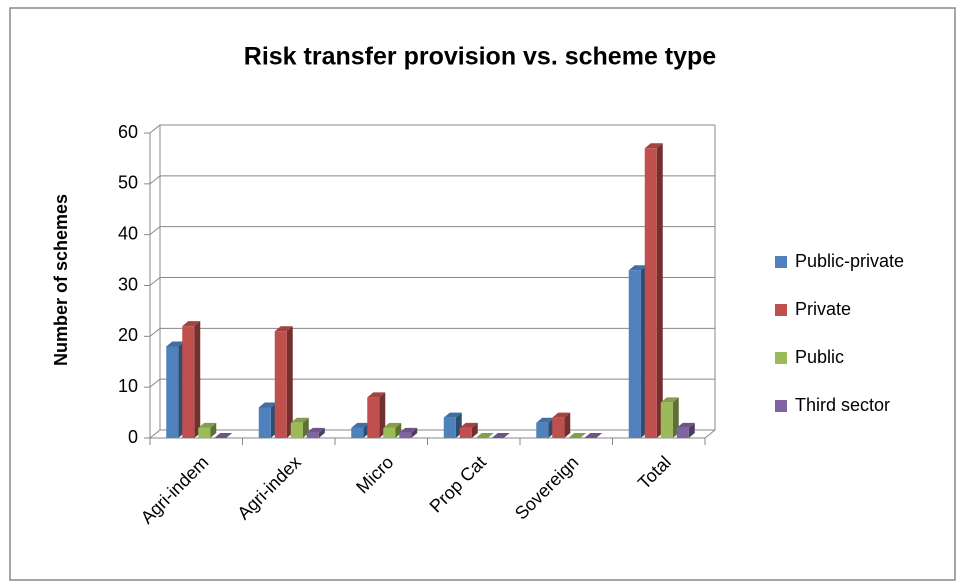 Image resolution: width=958 pixels, height=583 pixels. What do you see at coordinates (128, 132) in the screenshot?
I see `y-tick-label: 60` at bounding box center [128, 132].